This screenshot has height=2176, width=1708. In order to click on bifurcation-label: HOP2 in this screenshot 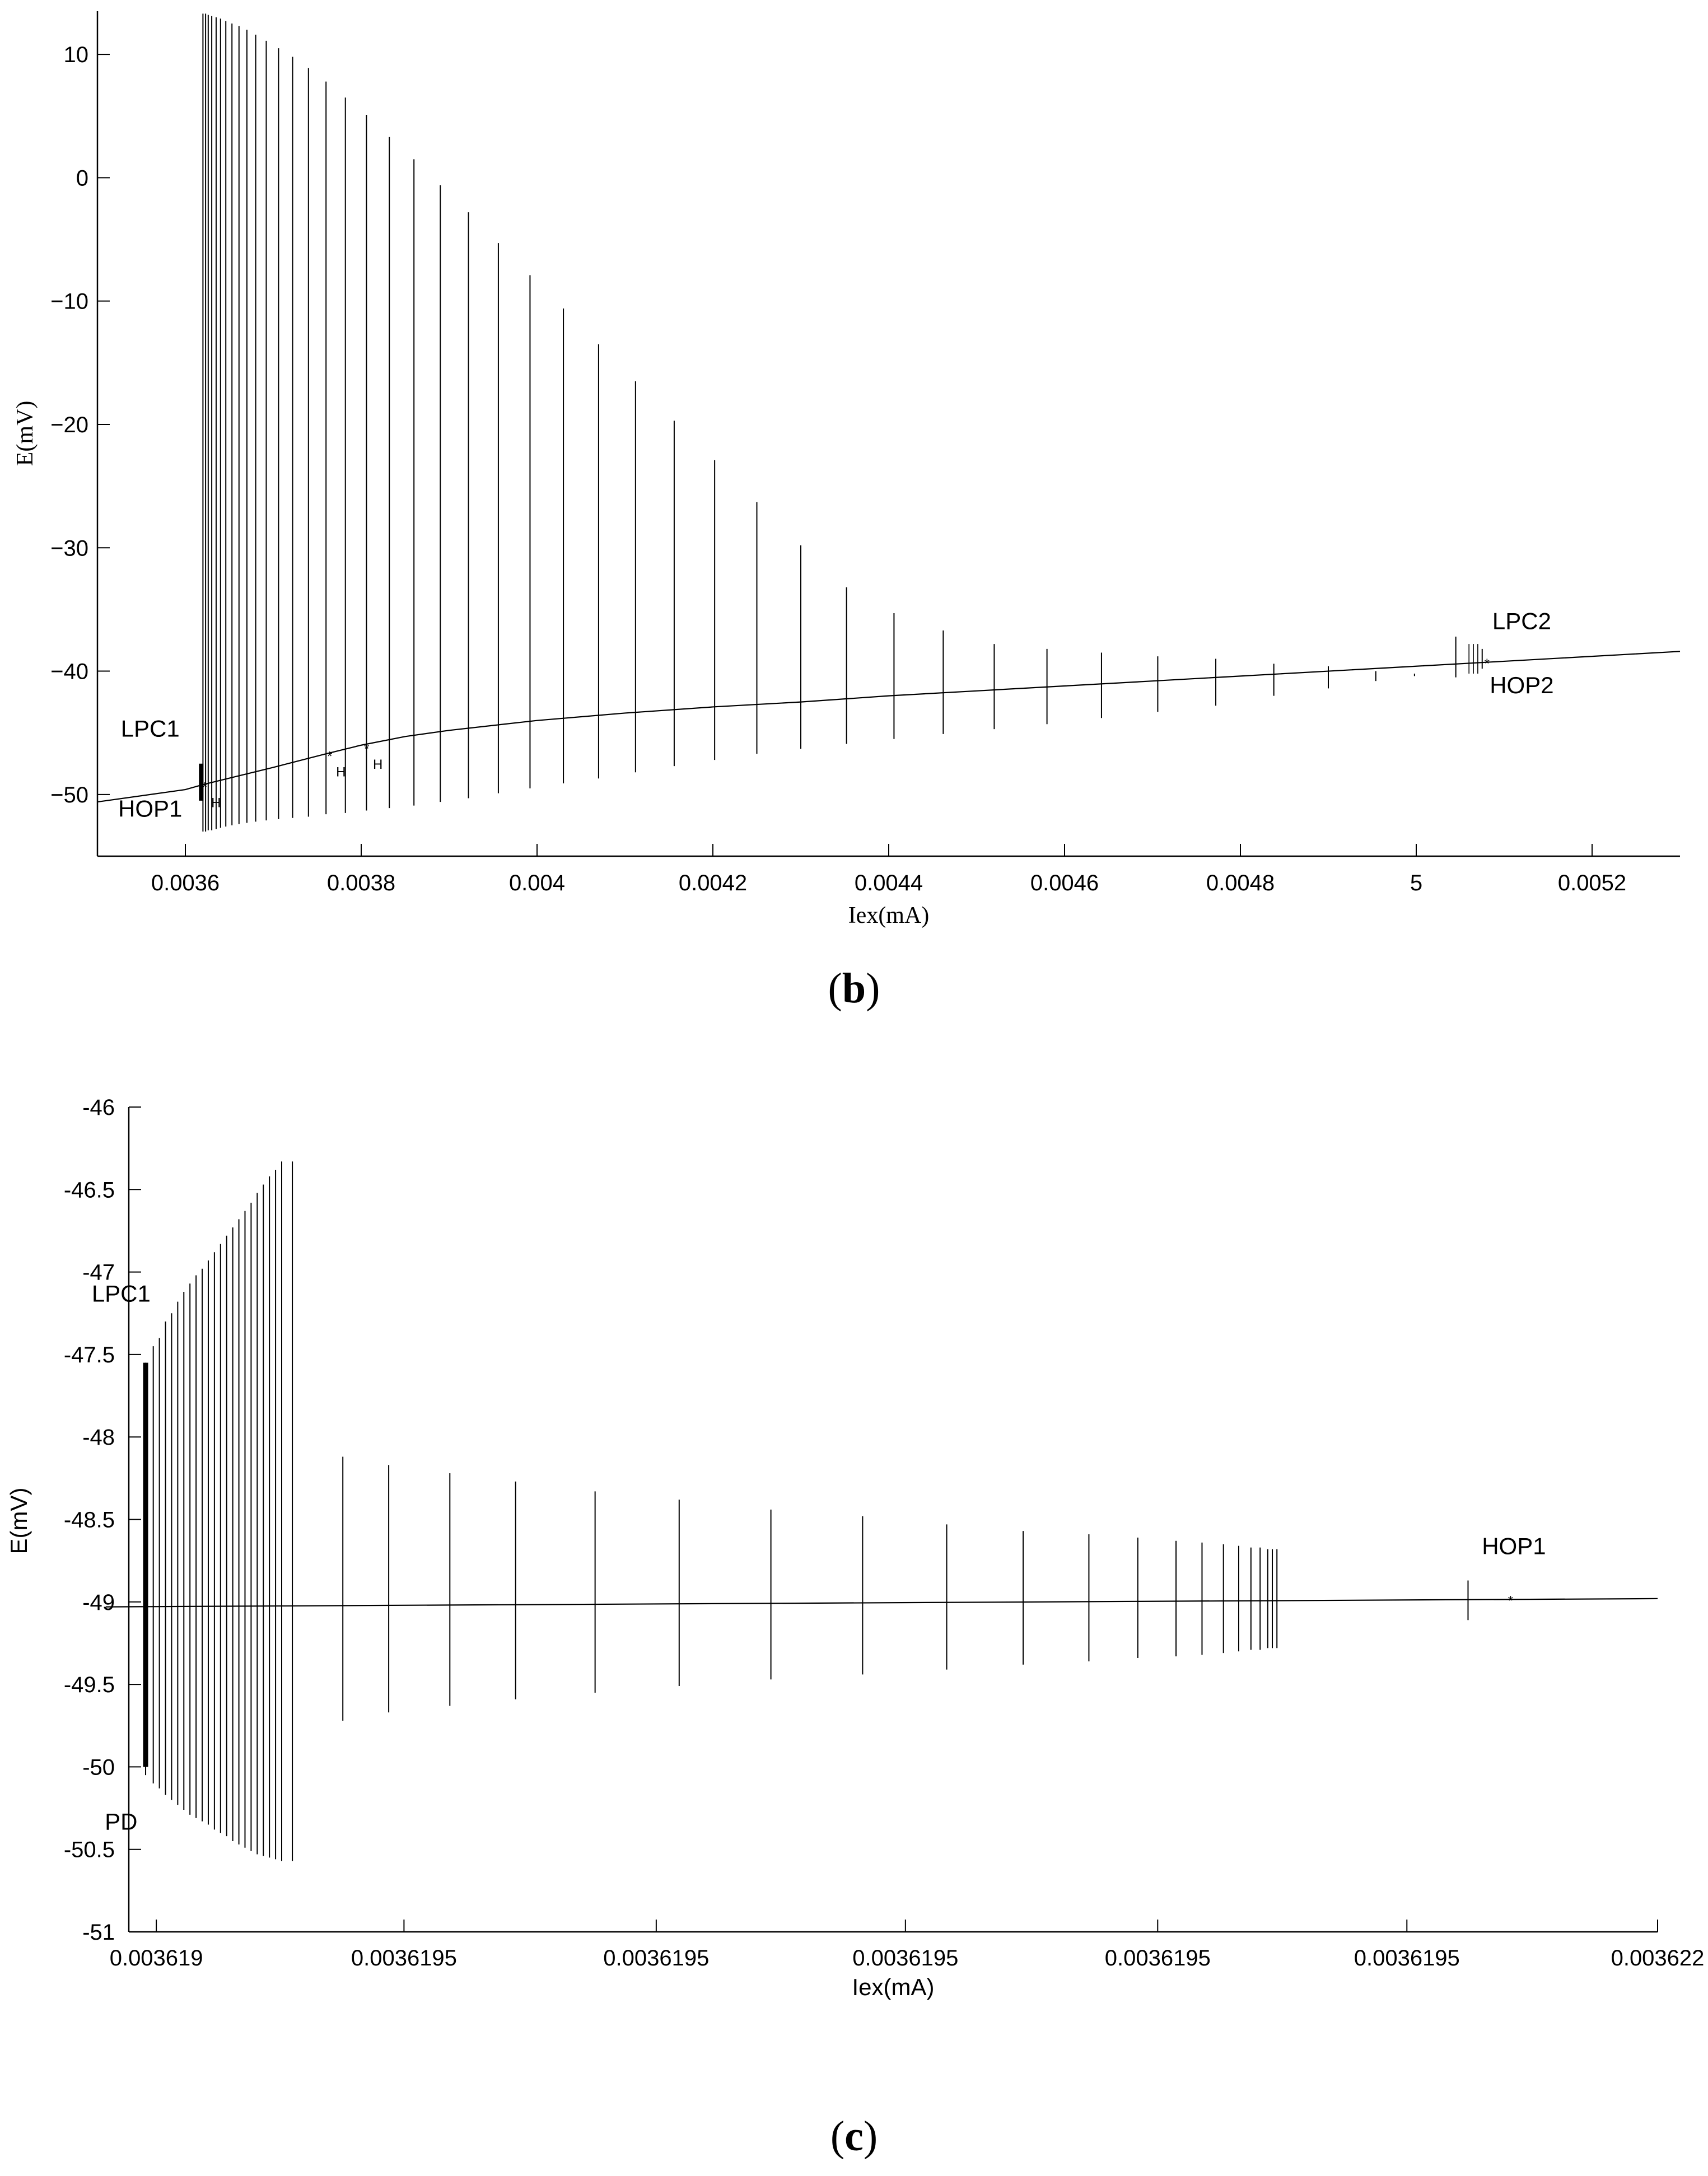, I will do `click(1522, 685)`.